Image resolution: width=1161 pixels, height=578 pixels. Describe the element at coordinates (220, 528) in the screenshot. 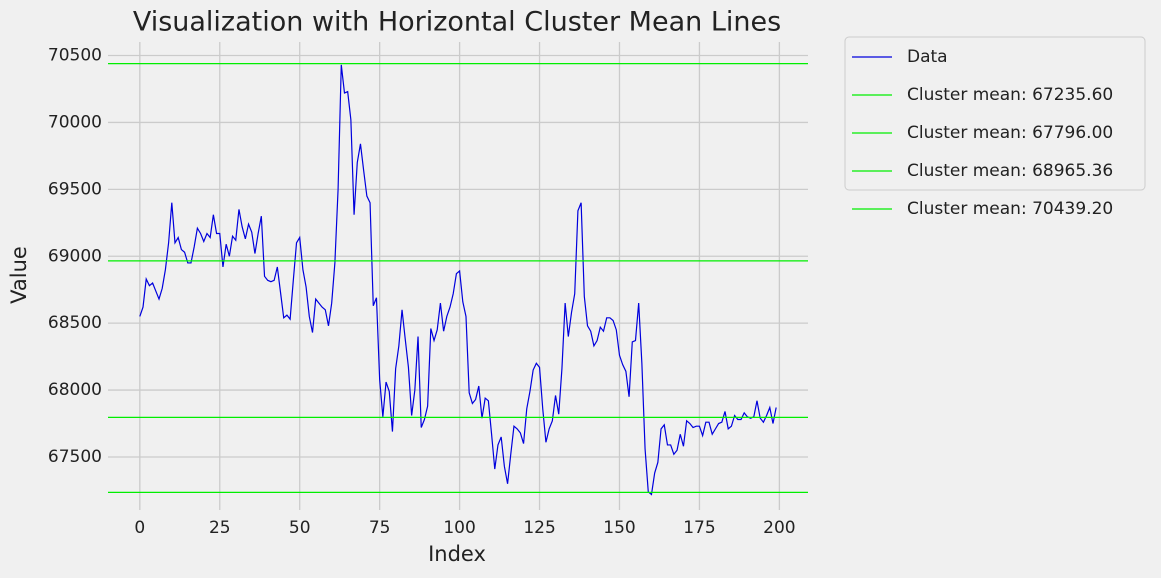

I see `x-tick-label: 25` at that location.